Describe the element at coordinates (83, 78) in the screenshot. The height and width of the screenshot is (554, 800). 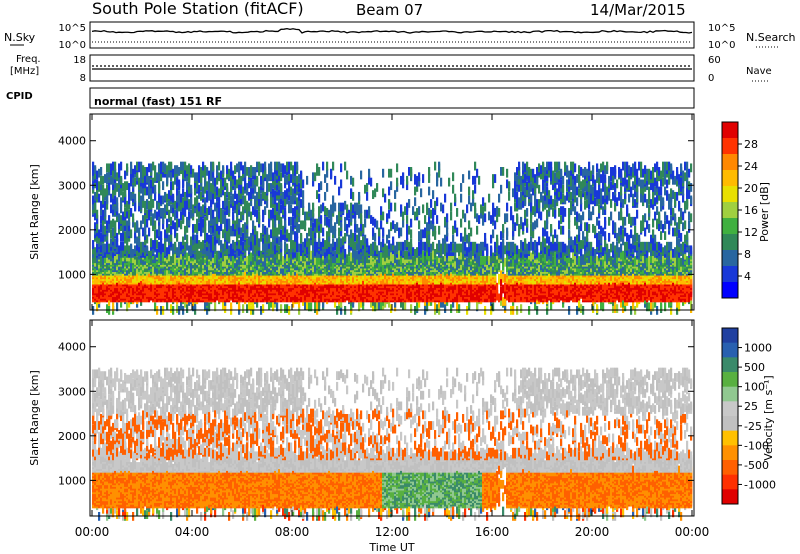
I see `freq-tick-bottom: 8` at that location.